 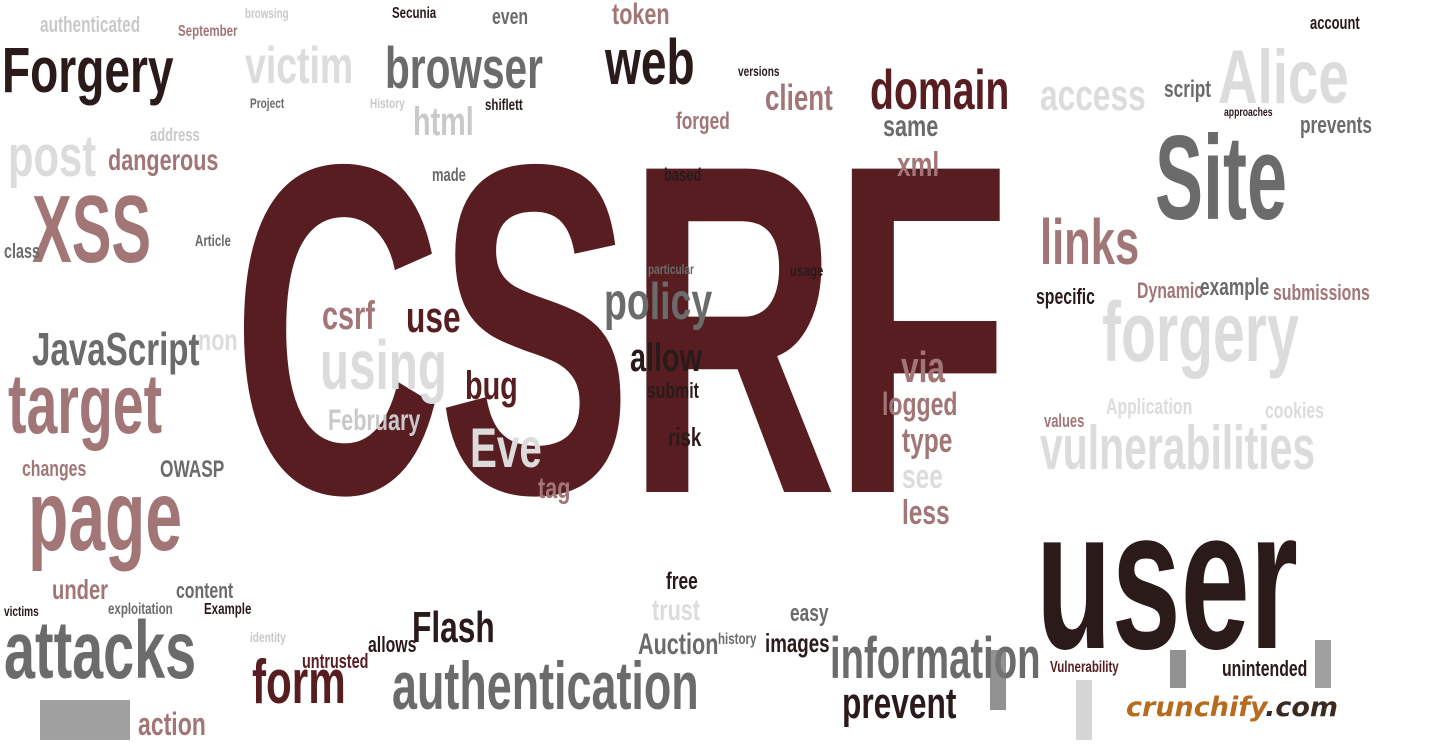 I want to click on word-victims: victims, so click(x=21, y=611).